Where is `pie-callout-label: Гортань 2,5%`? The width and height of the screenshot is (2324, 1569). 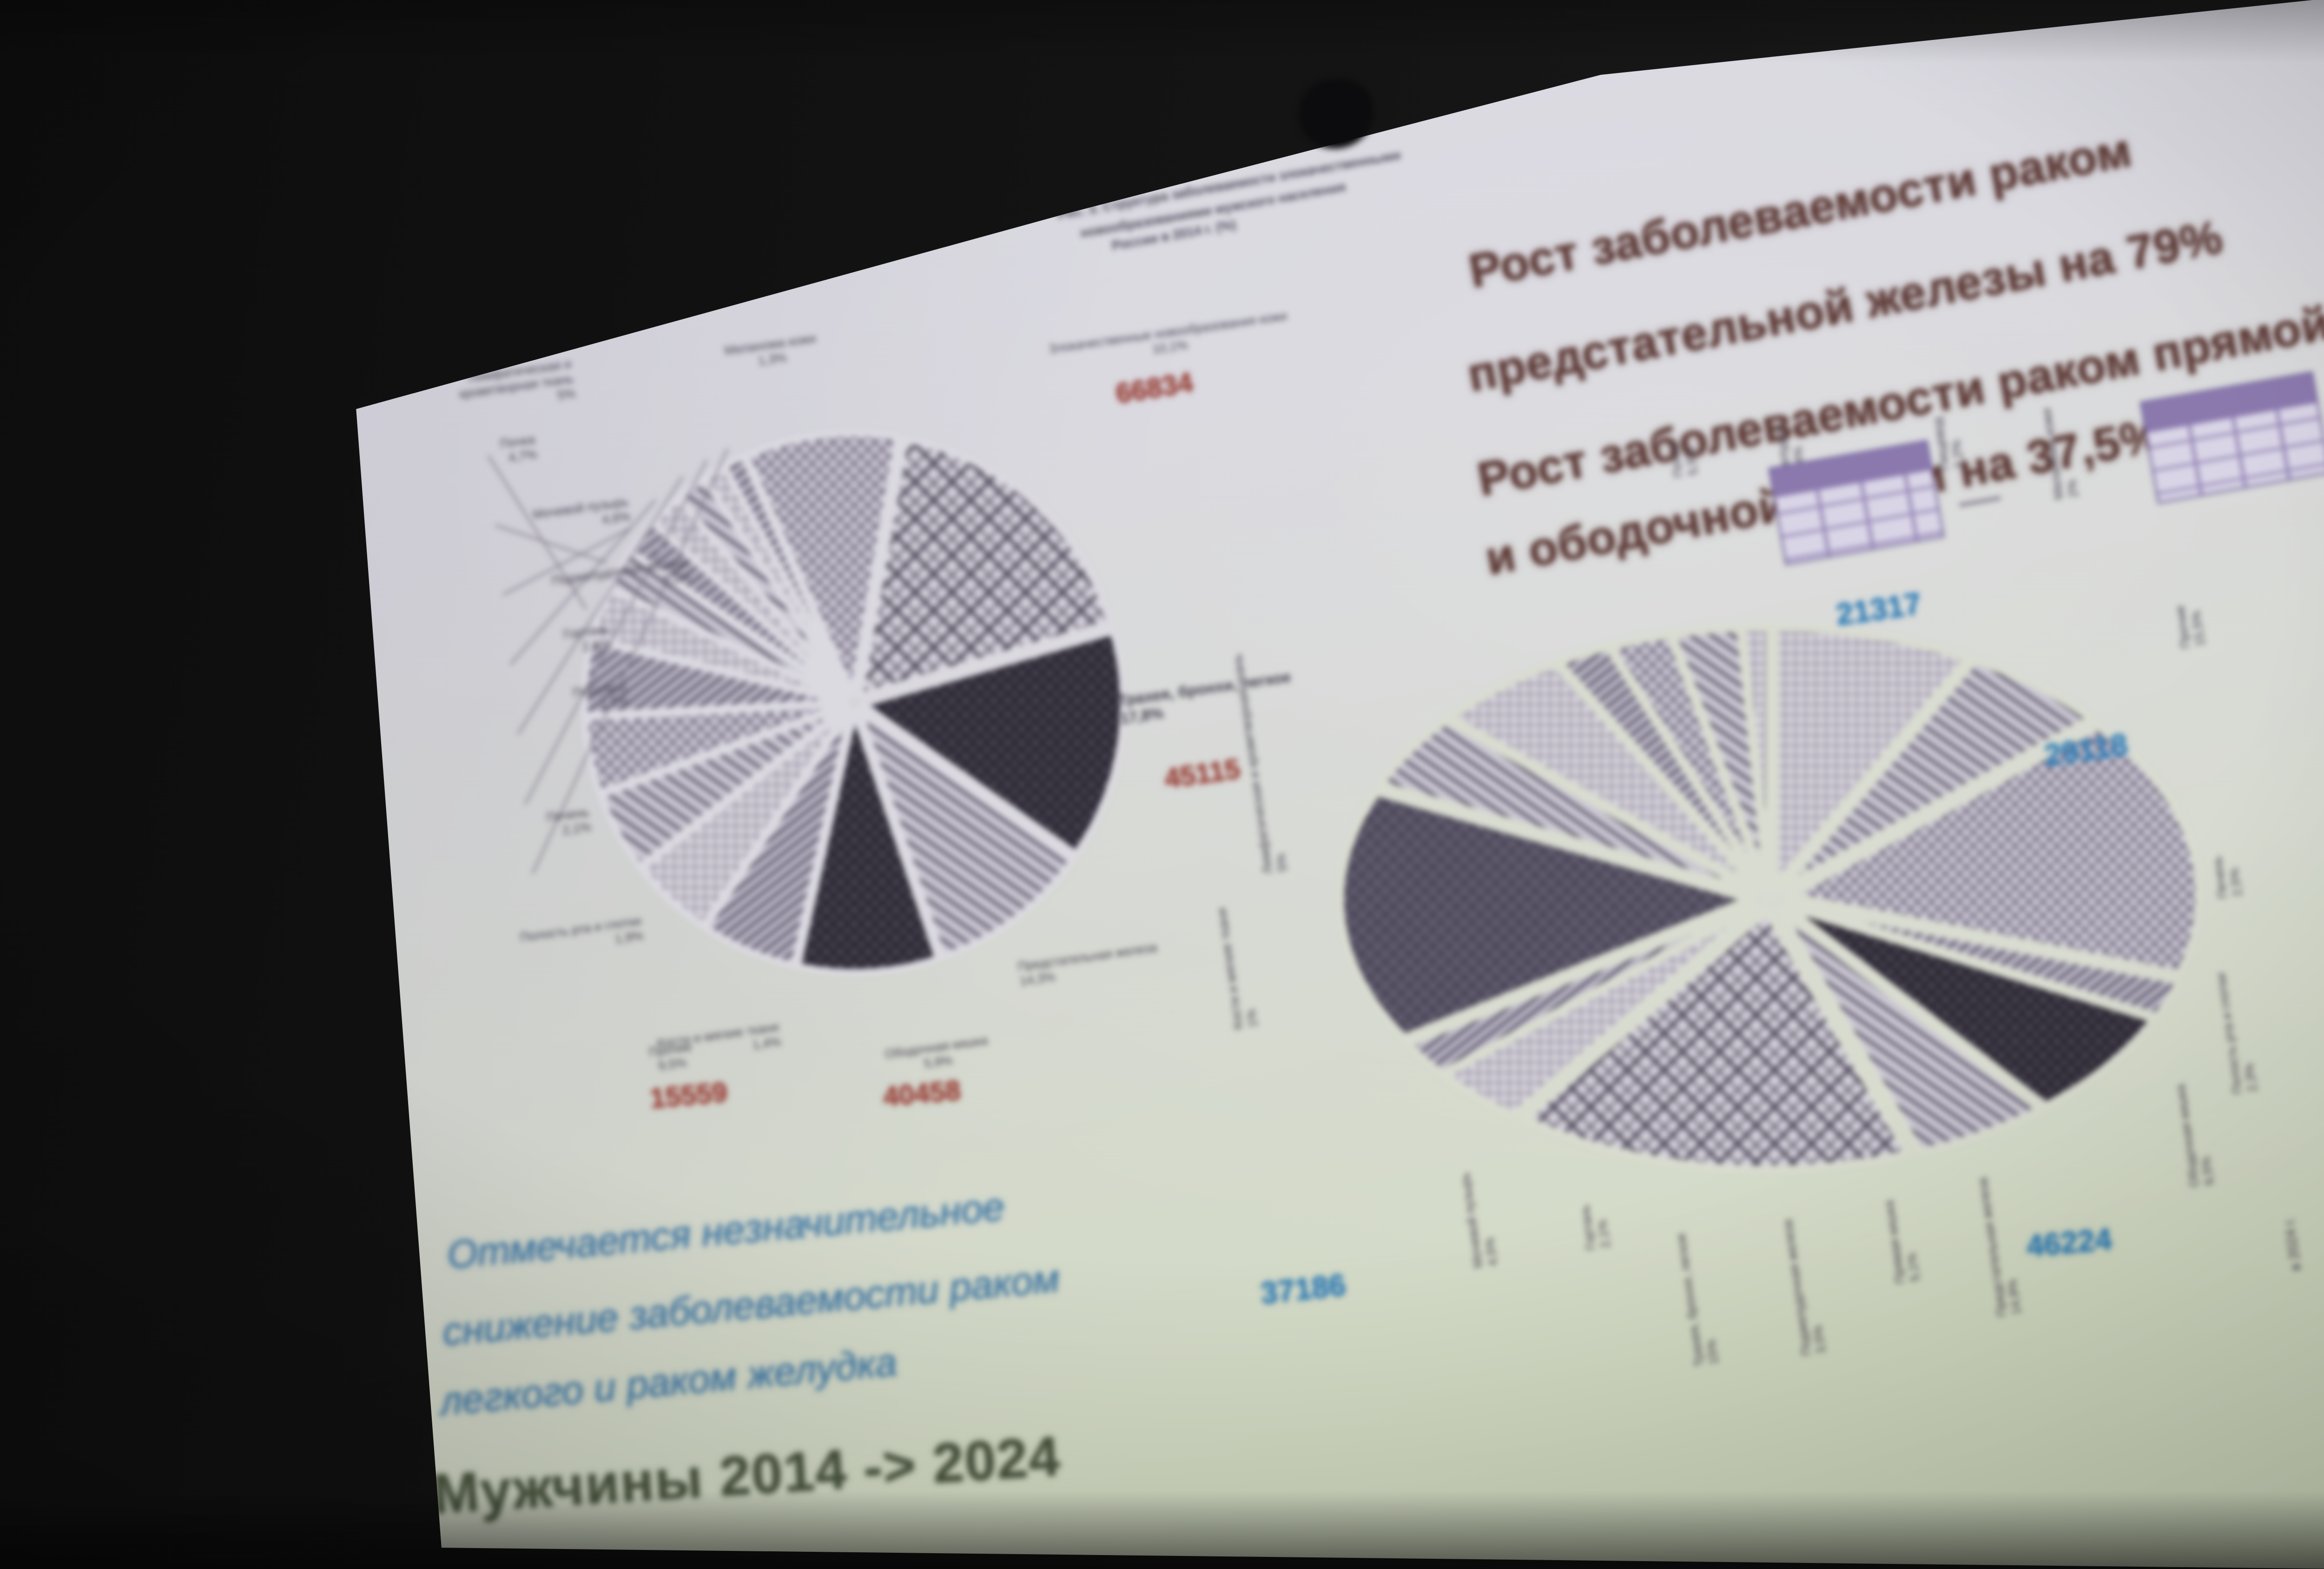
pie-callout-label: Гортань 2,5% is located at coordinates (587, 639).